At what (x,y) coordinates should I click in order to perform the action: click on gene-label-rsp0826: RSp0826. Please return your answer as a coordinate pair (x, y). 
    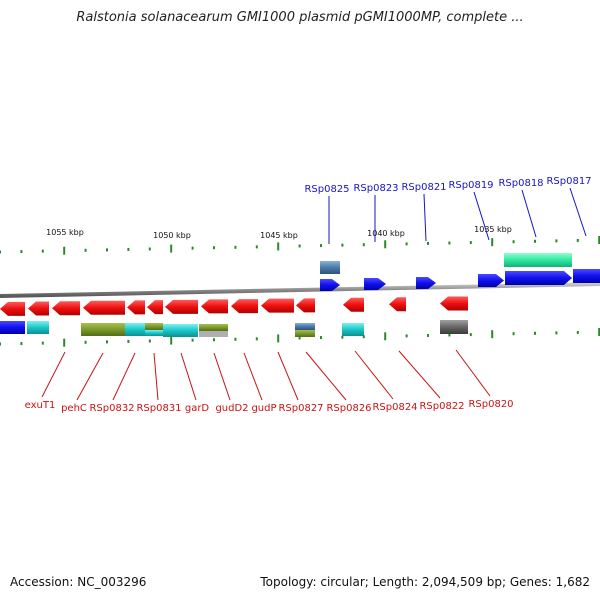
    Looking at the image, I should click on (348, 408).